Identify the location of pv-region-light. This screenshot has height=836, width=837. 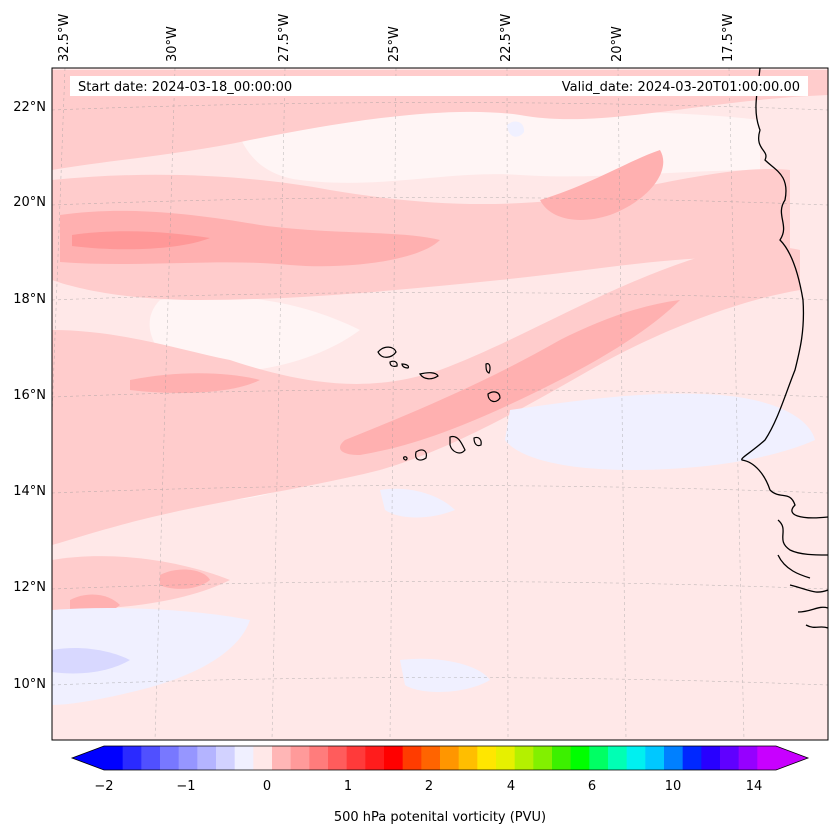
(254, 334).